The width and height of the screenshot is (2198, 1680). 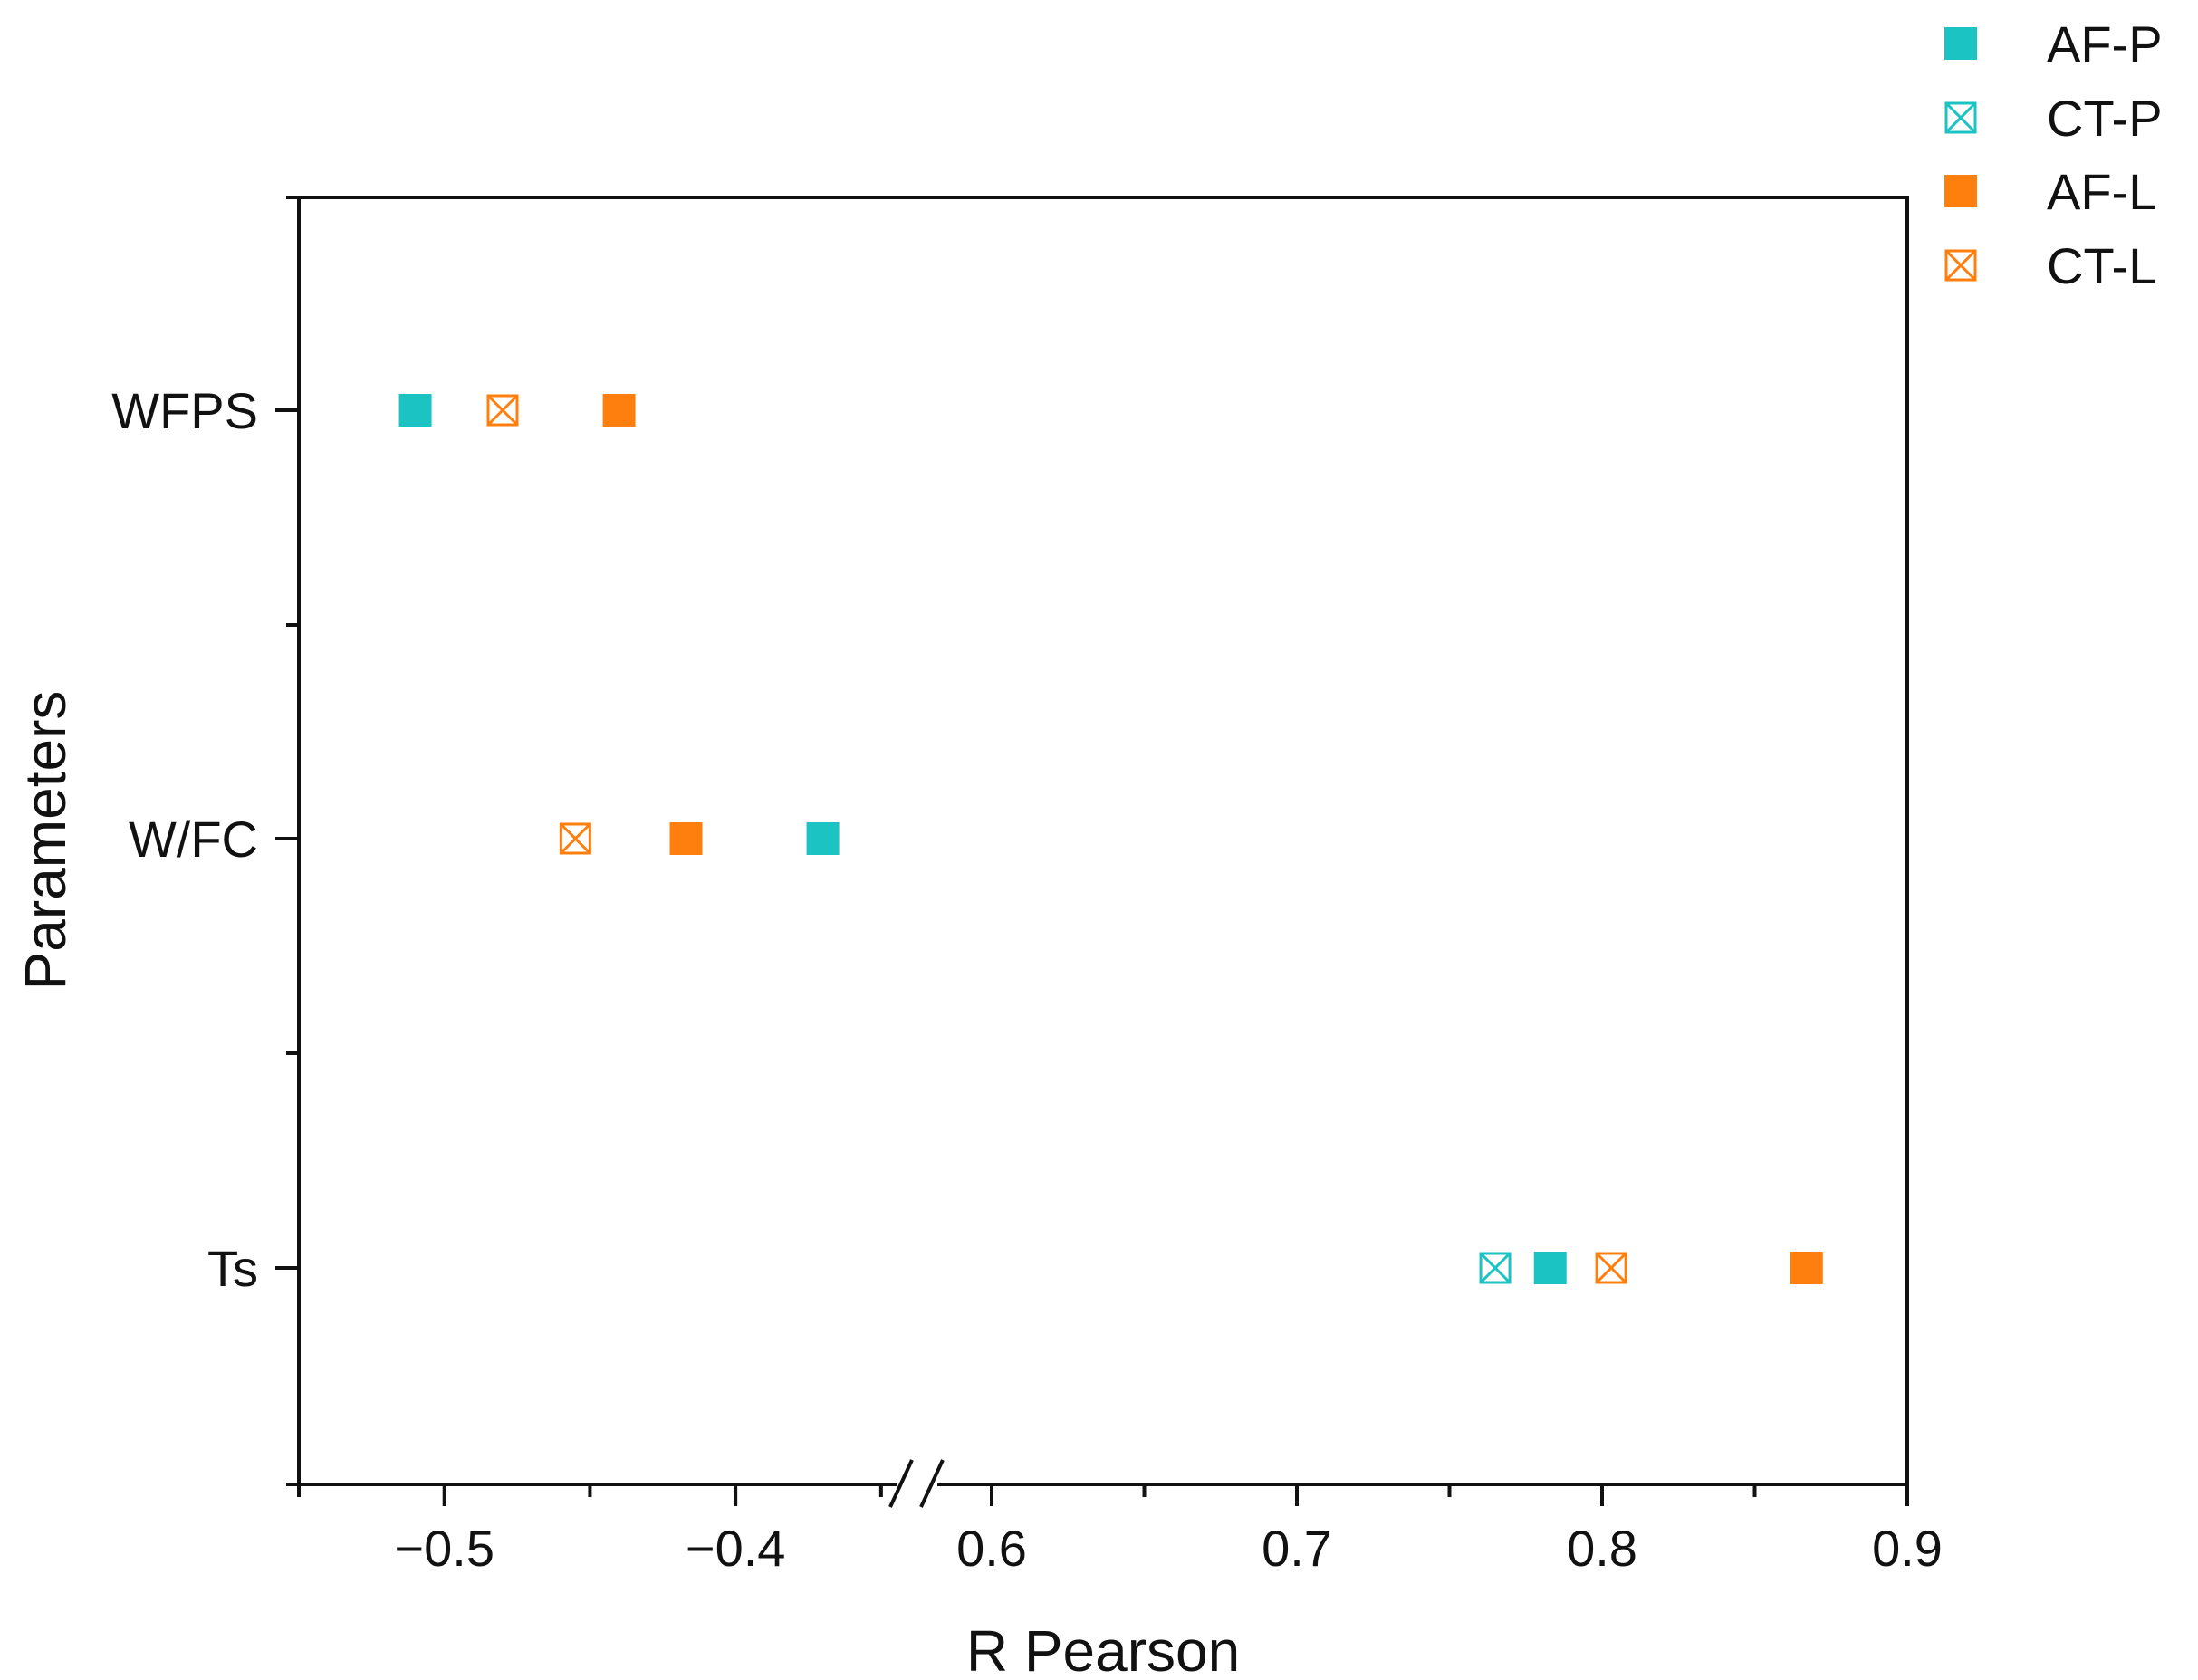 I want to click on legend-label: CT-L, so click(x=2101, y=265).